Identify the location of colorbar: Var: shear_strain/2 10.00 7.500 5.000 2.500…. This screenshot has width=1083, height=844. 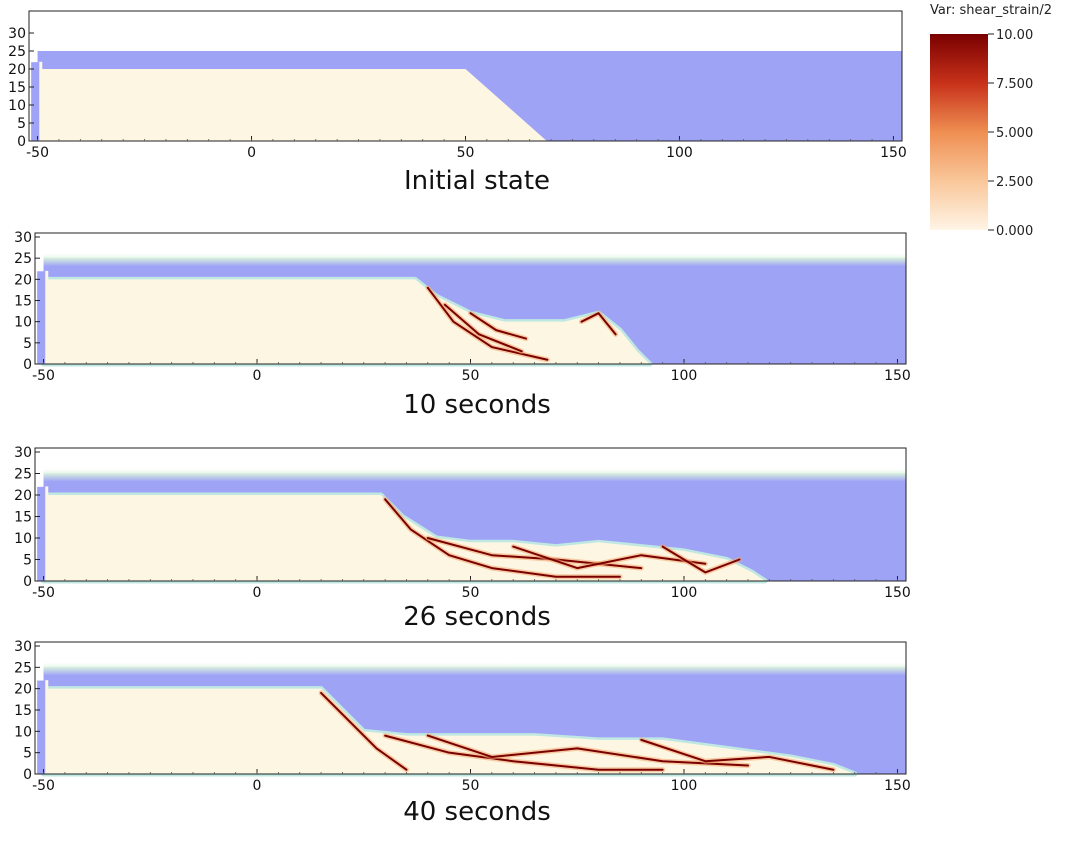
(991, 121).